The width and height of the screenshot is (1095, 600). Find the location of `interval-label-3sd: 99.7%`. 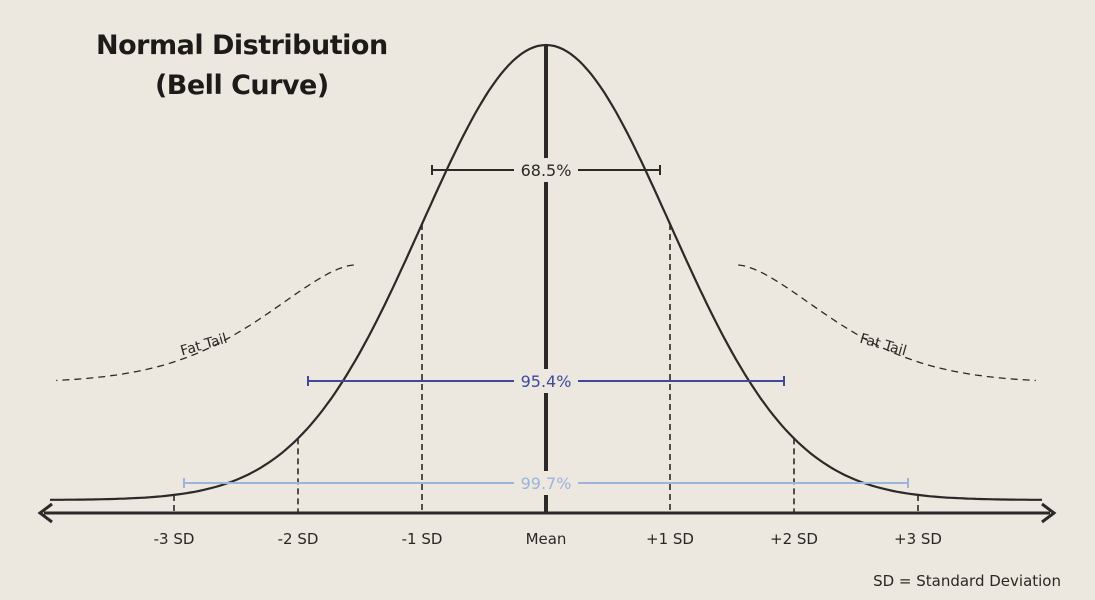

interval-label-3sd: 99.7% is located at coordinates (546, 483).